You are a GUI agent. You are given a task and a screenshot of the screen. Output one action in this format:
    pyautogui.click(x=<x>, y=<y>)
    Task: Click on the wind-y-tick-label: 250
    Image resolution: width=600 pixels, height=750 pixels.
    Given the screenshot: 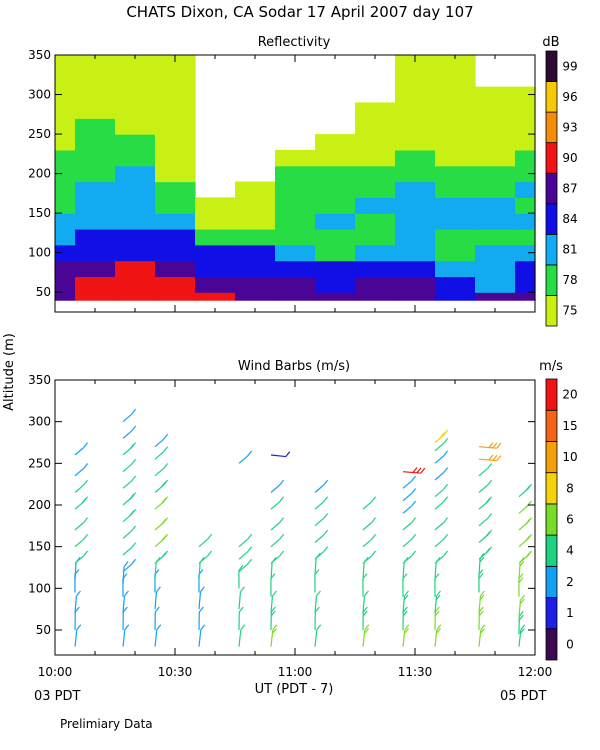 What is the action you would take?
    pyautogui.click(x=39, y=463)
    